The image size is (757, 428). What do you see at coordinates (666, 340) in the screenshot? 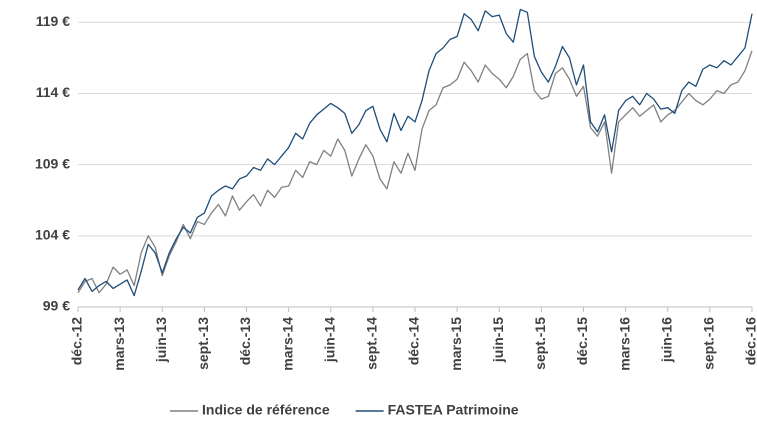
I see `x-tick-label: juin-16` at bounding box center [666, 340].